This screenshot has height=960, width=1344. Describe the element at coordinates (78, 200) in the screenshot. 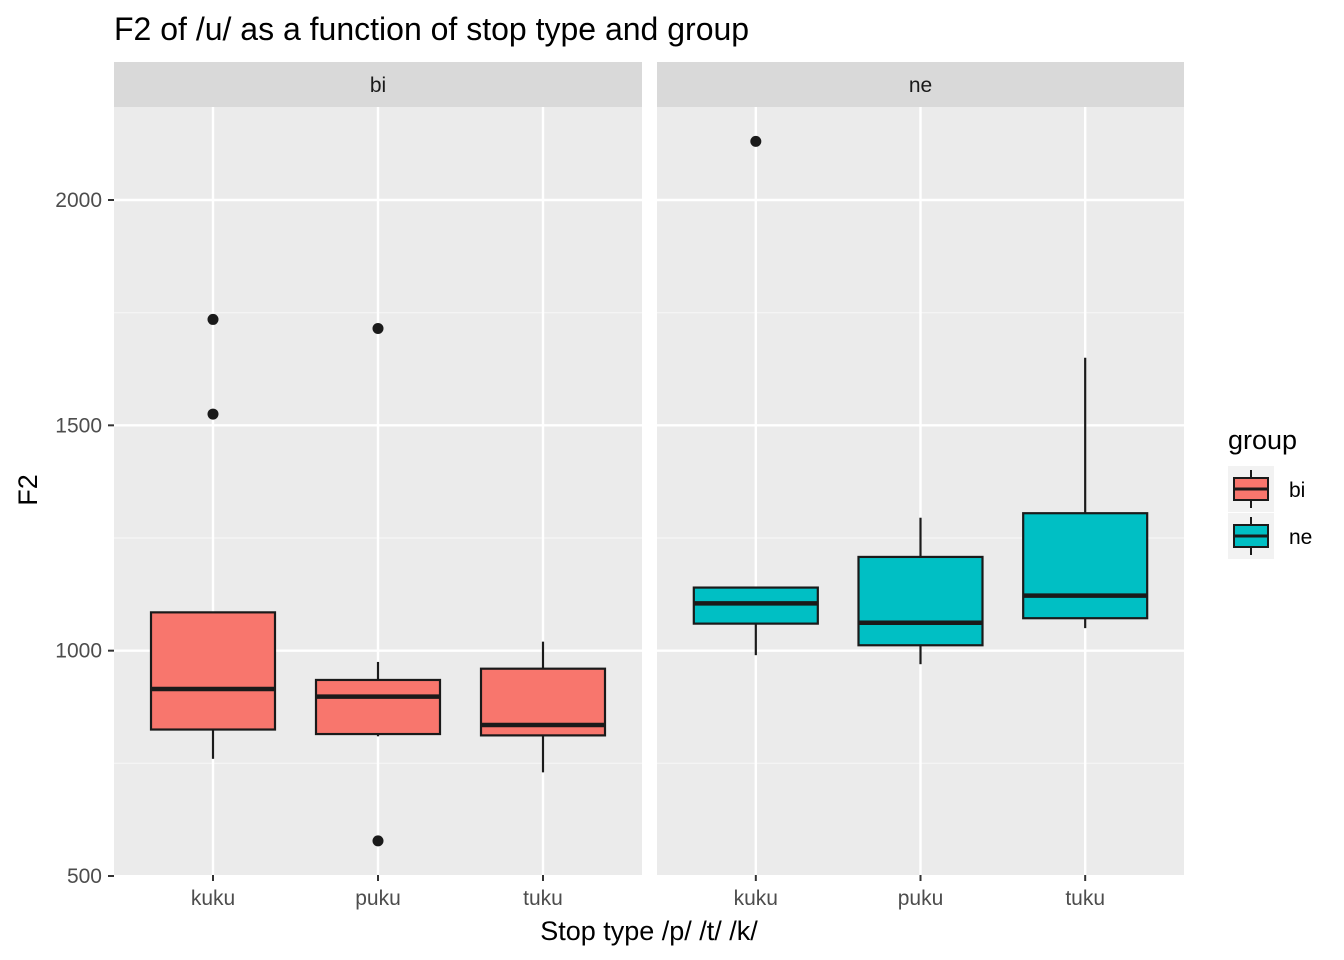

I see `y-tick-label: 2000` at that location.